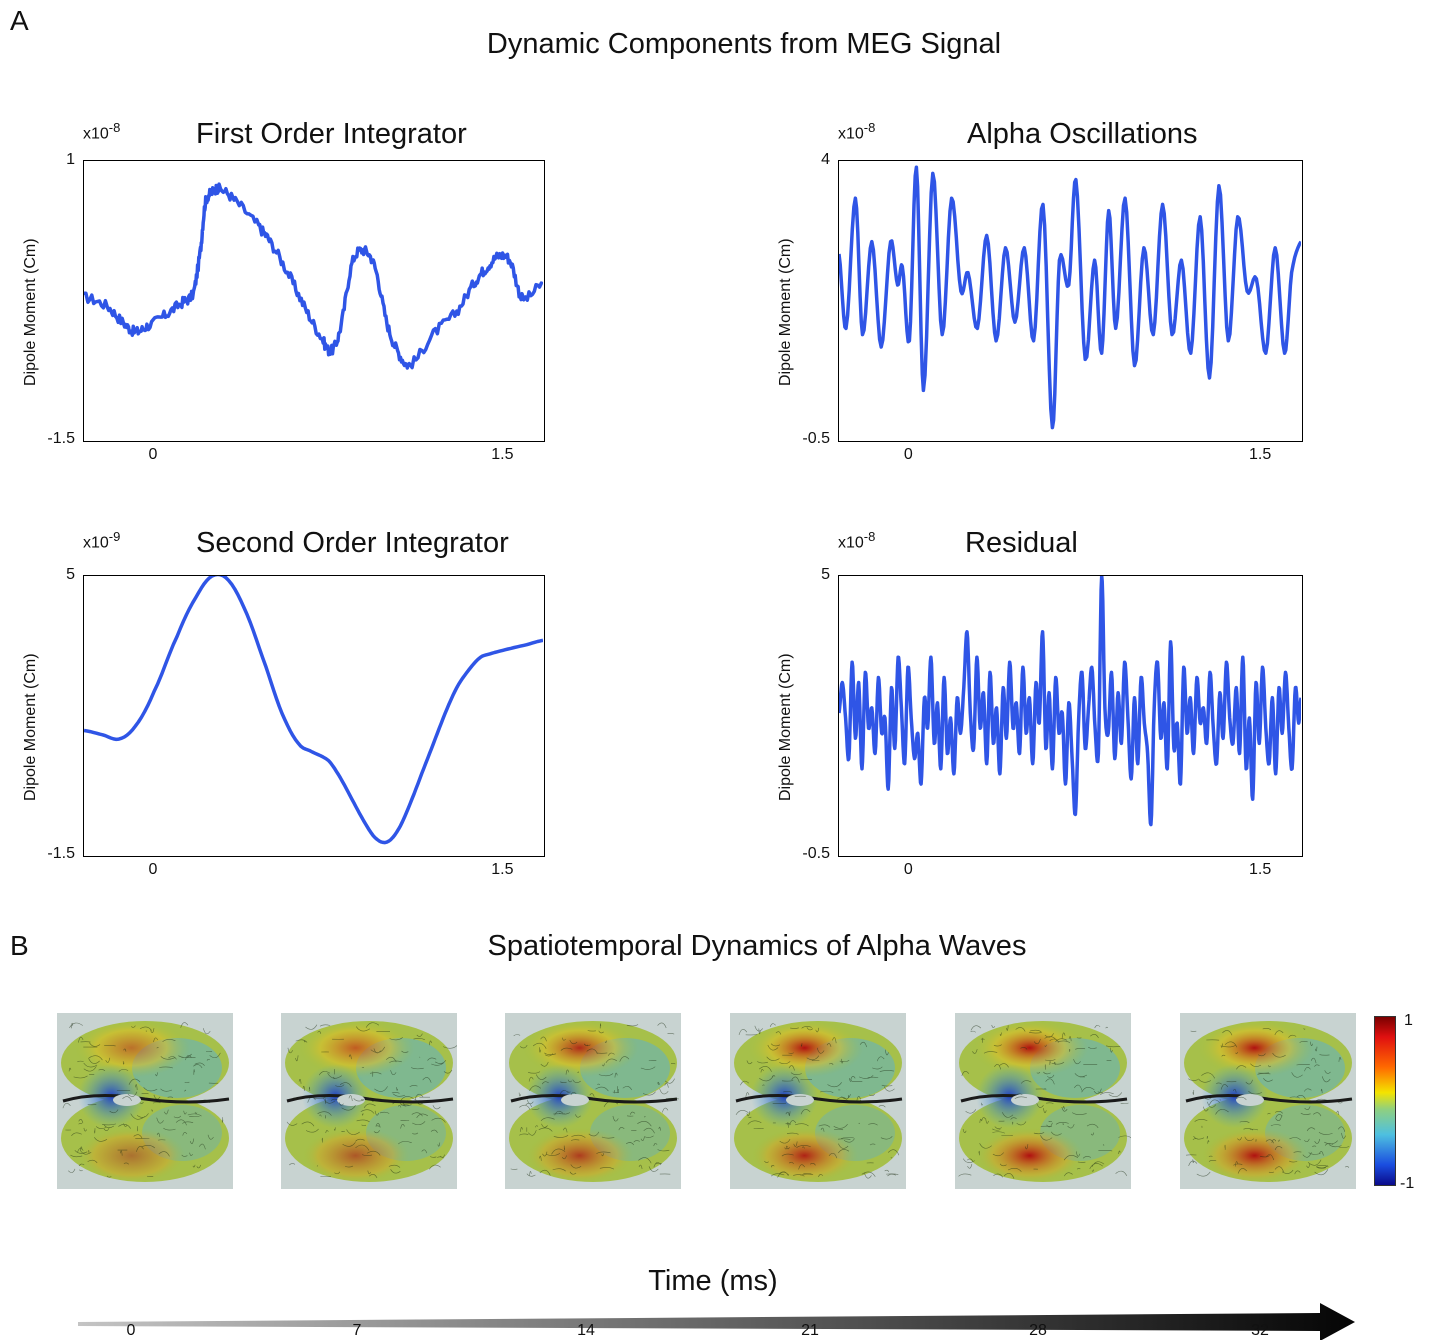 The image size is (1429, 1340). What do you see at coordinates (1407, 1183) in the screenshot?
I see `colorbar-min-label: -1` at bounding box center [1407, 1183].